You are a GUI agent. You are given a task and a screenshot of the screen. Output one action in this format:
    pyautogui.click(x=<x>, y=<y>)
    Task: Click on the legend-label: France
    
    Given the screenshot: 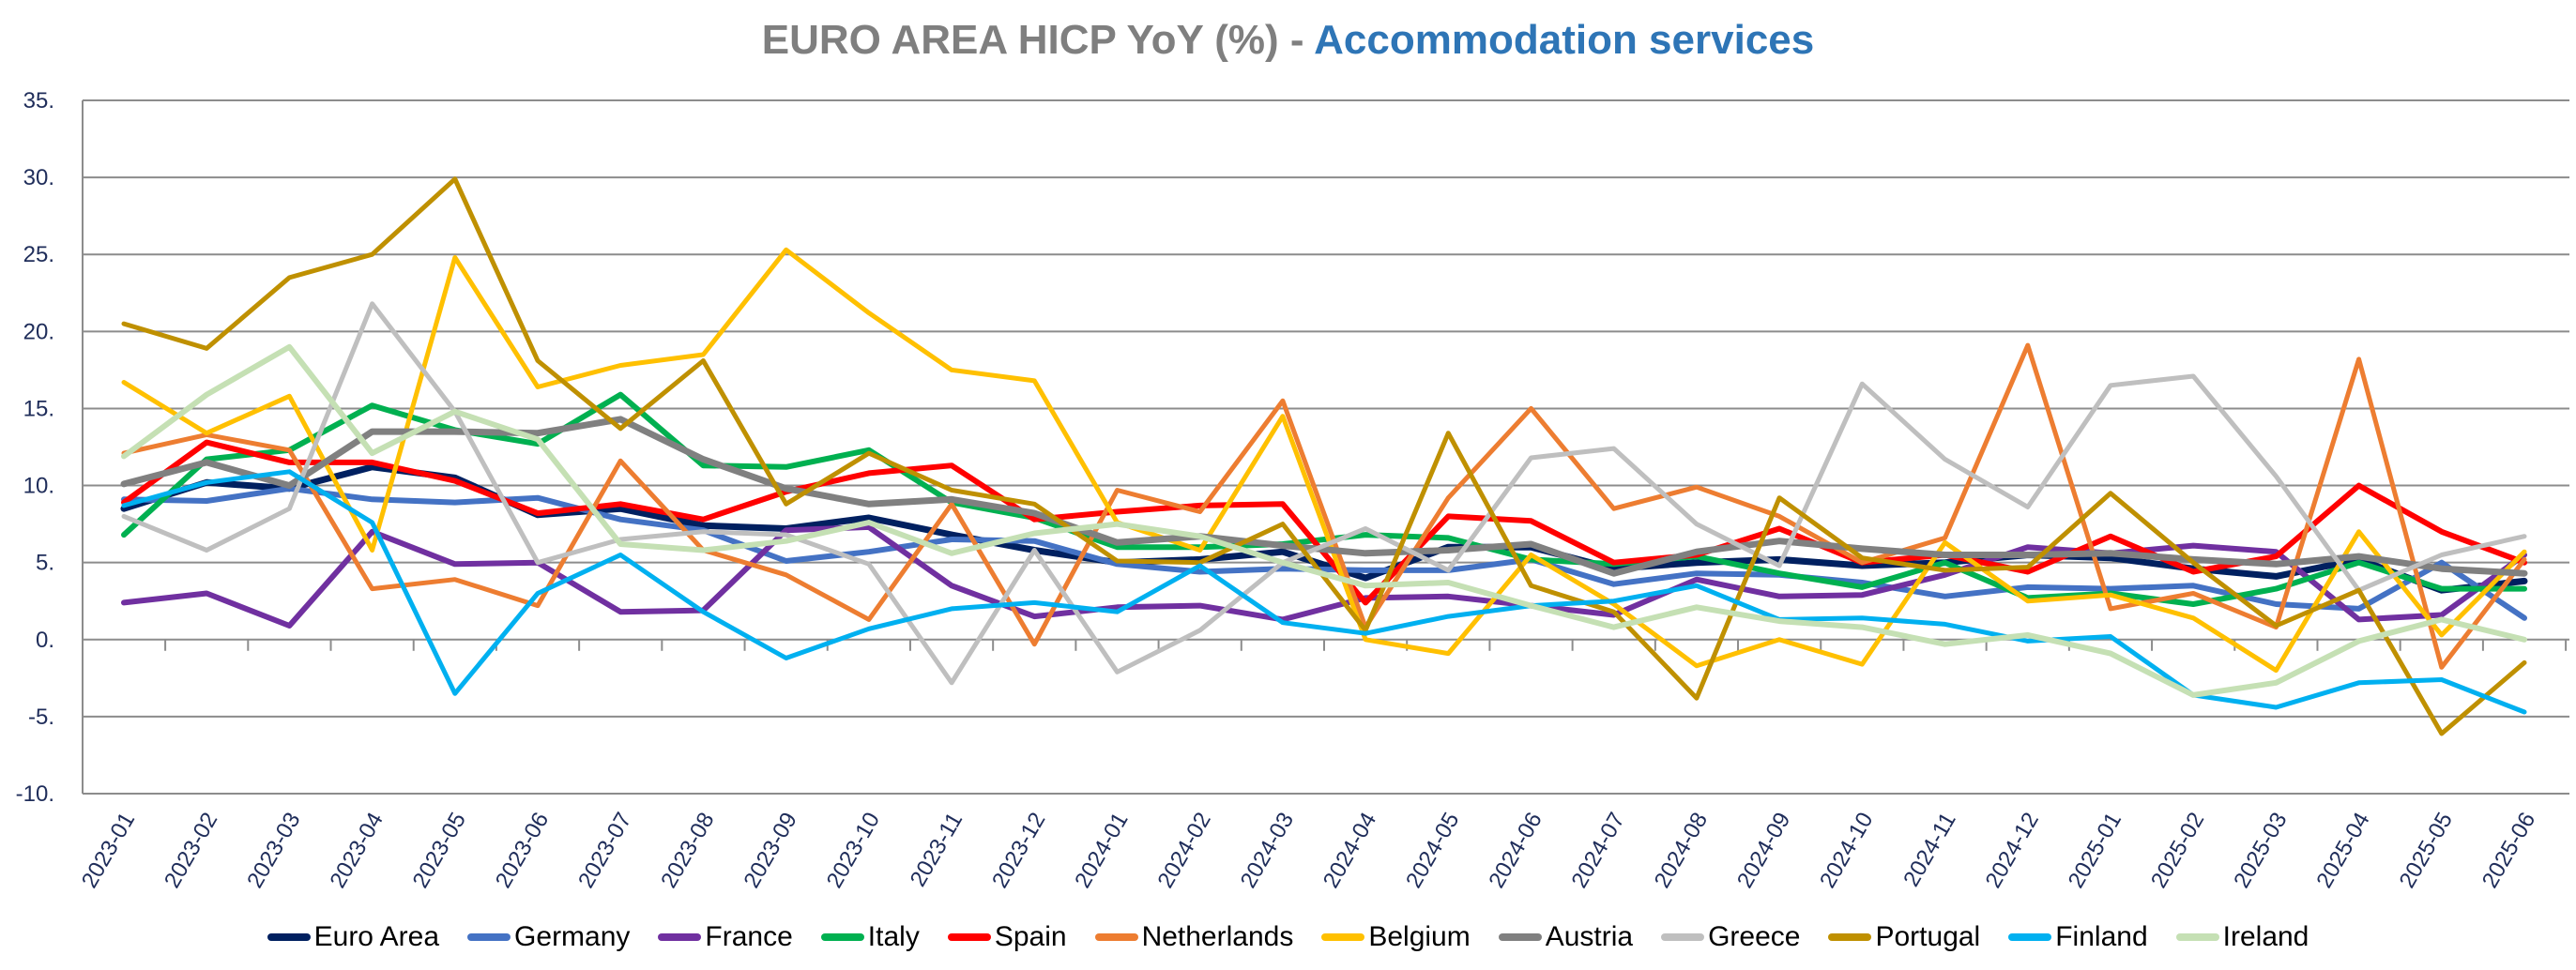 What is the action you would take?
    pyautogui.click(x=749, y=936)
    